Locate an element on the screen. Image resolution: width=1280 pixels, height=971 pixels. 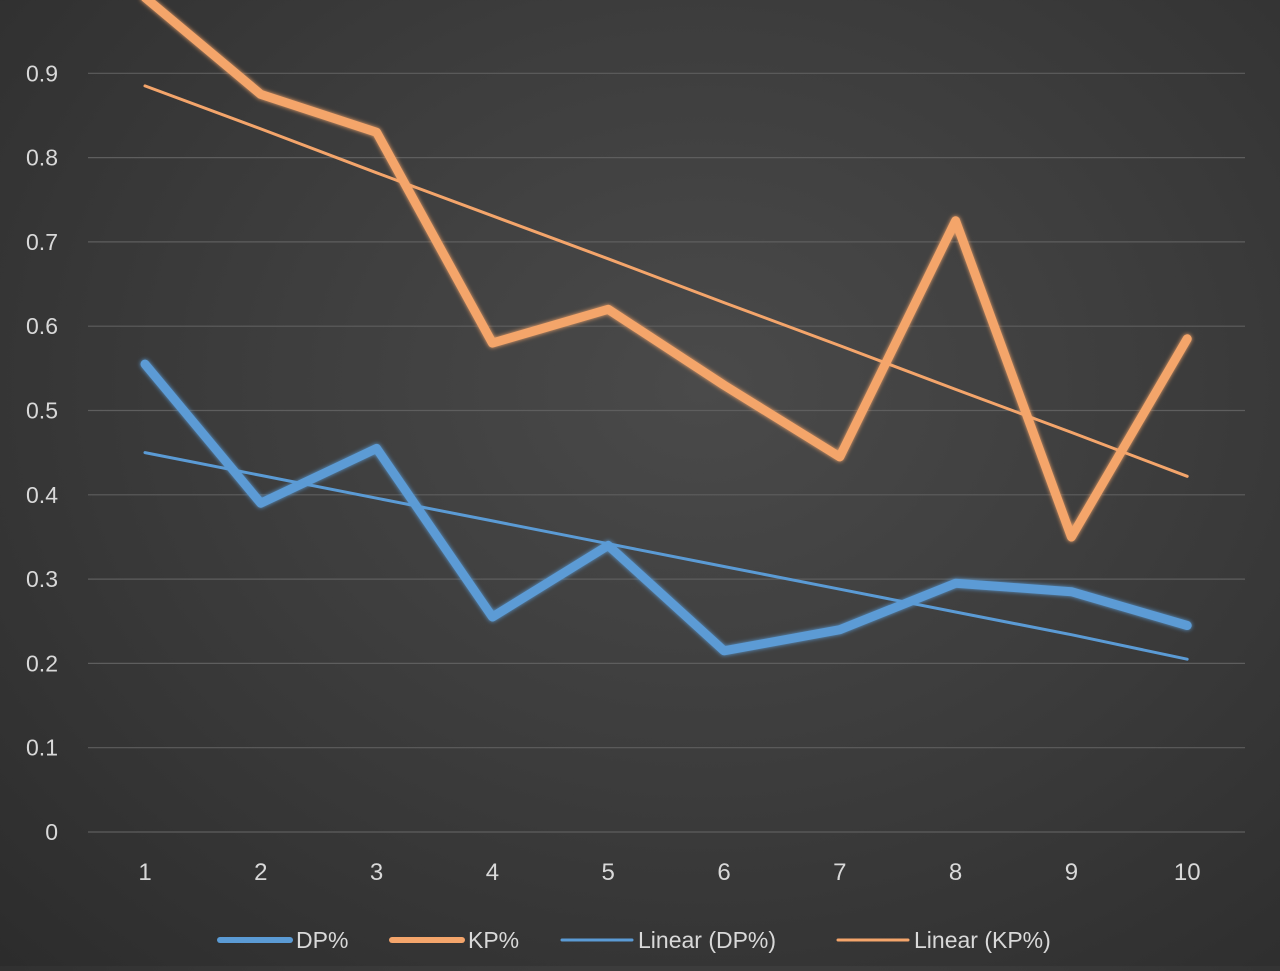
legend-label: KP% is located at coordinates (493, 940).